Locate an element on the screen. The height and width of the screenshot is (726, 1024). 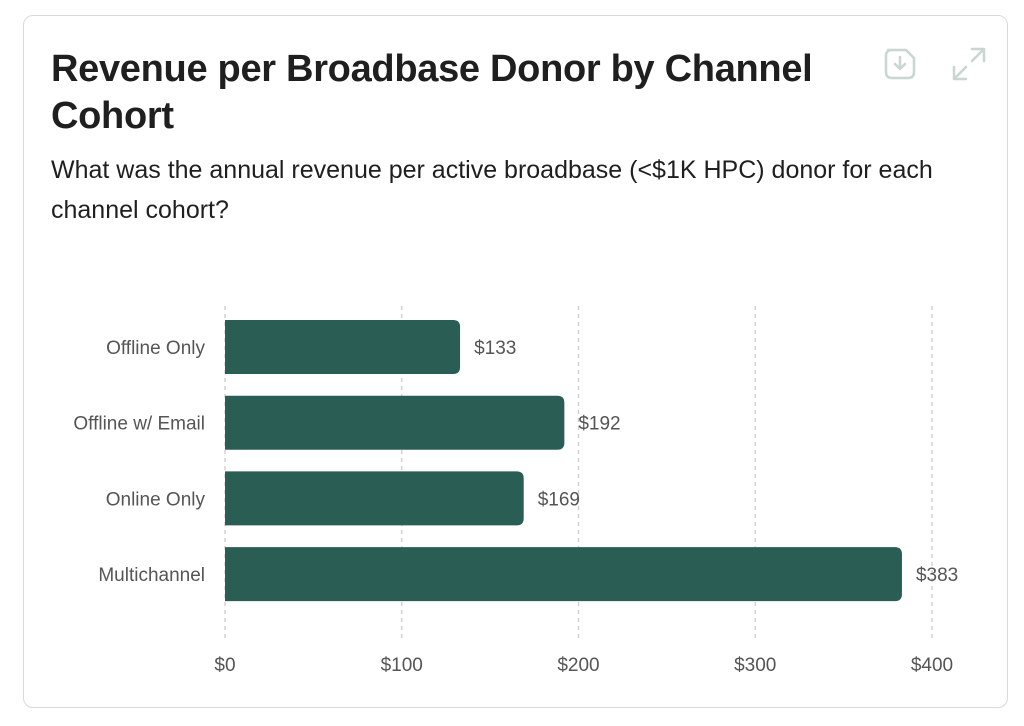
download-icon is located at coordinates (900, 64).